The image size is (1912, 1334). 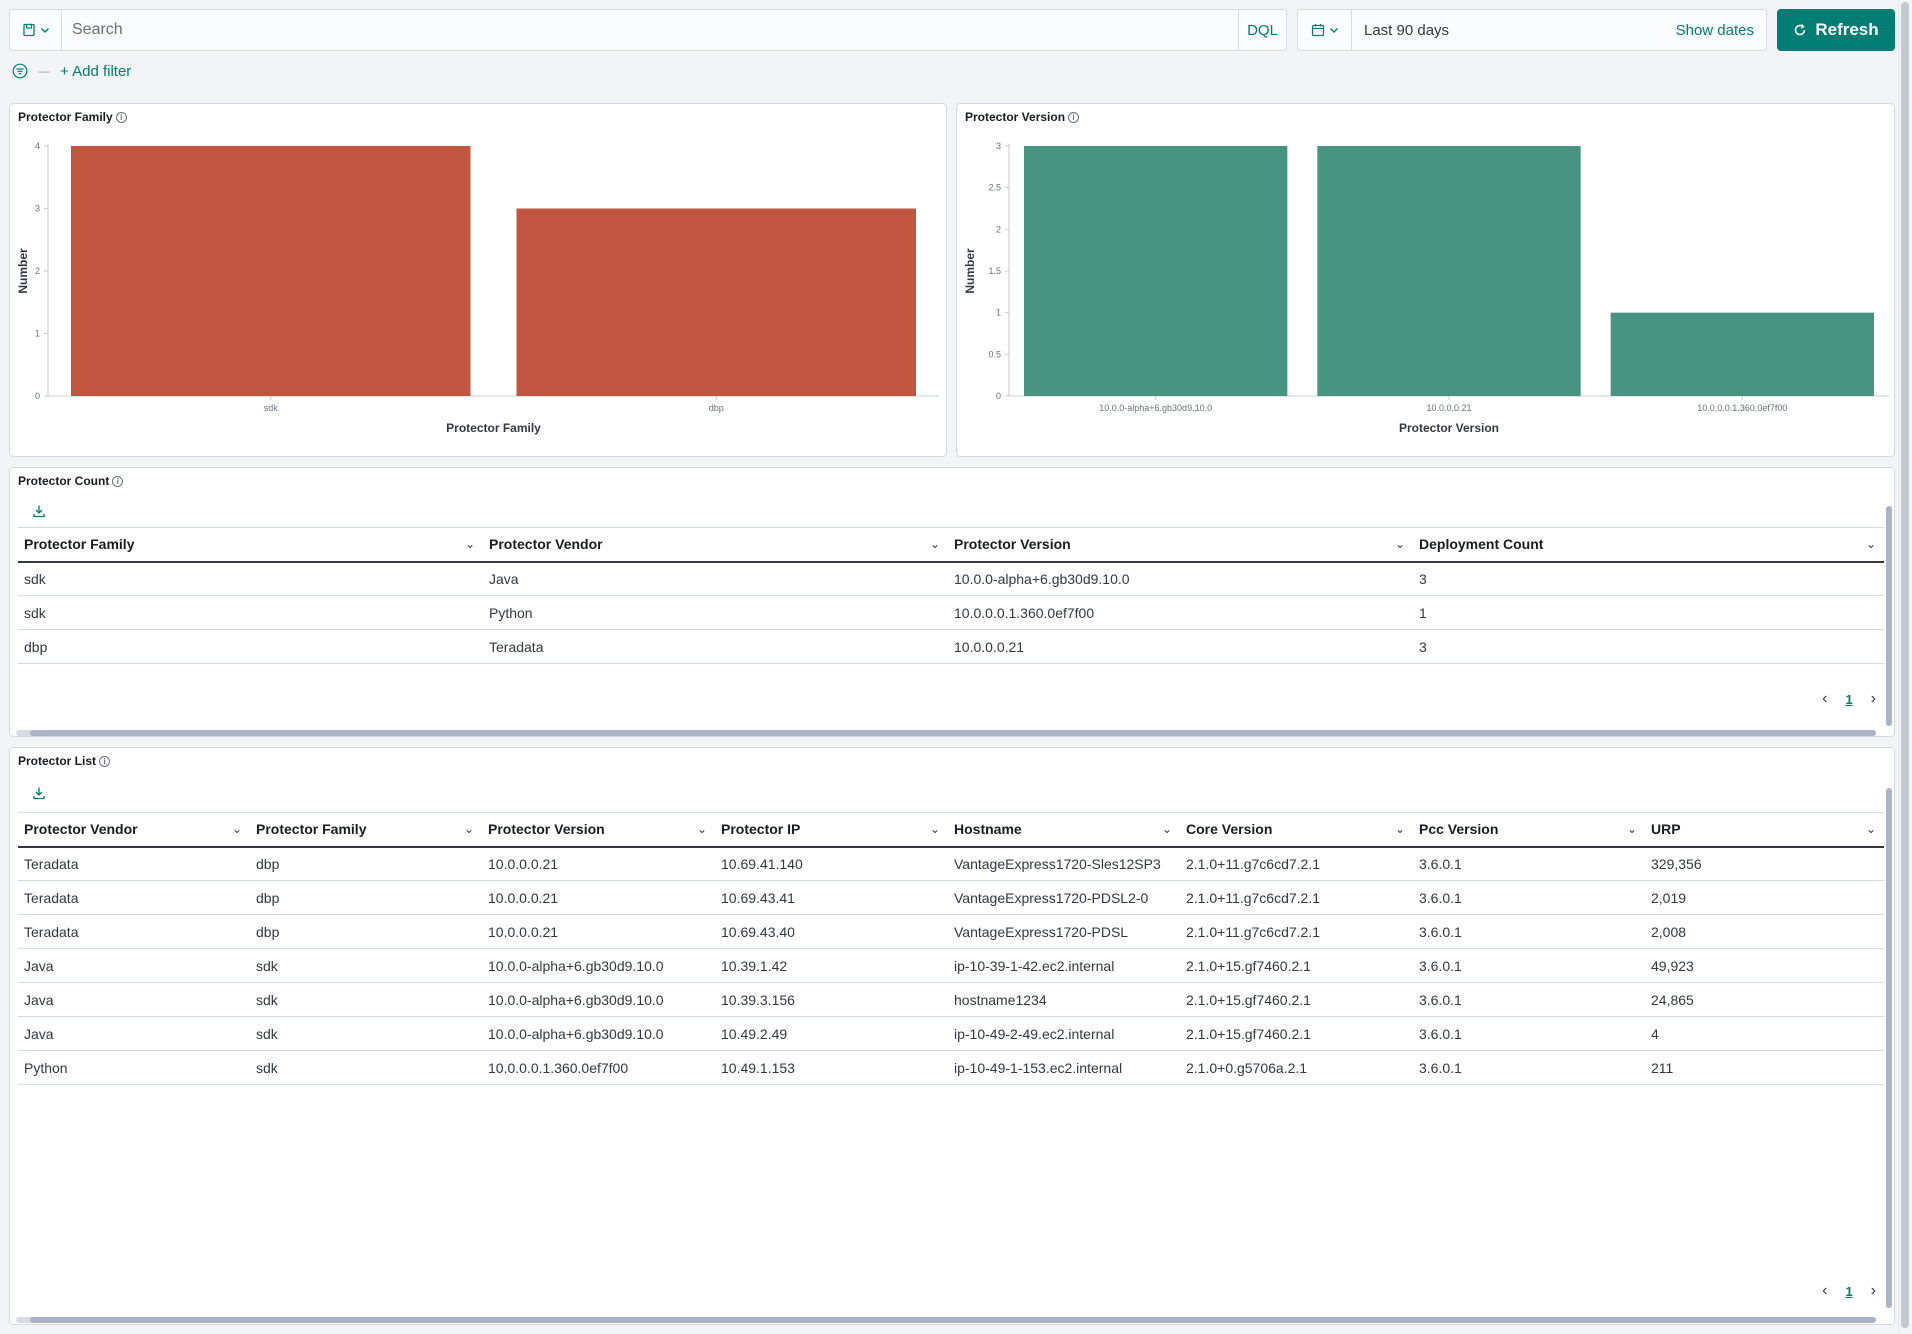 What do you see at coordinates (970, 271) in the screenshot?
I see `y-axis-title: Number` at bounding box center [970, 271].